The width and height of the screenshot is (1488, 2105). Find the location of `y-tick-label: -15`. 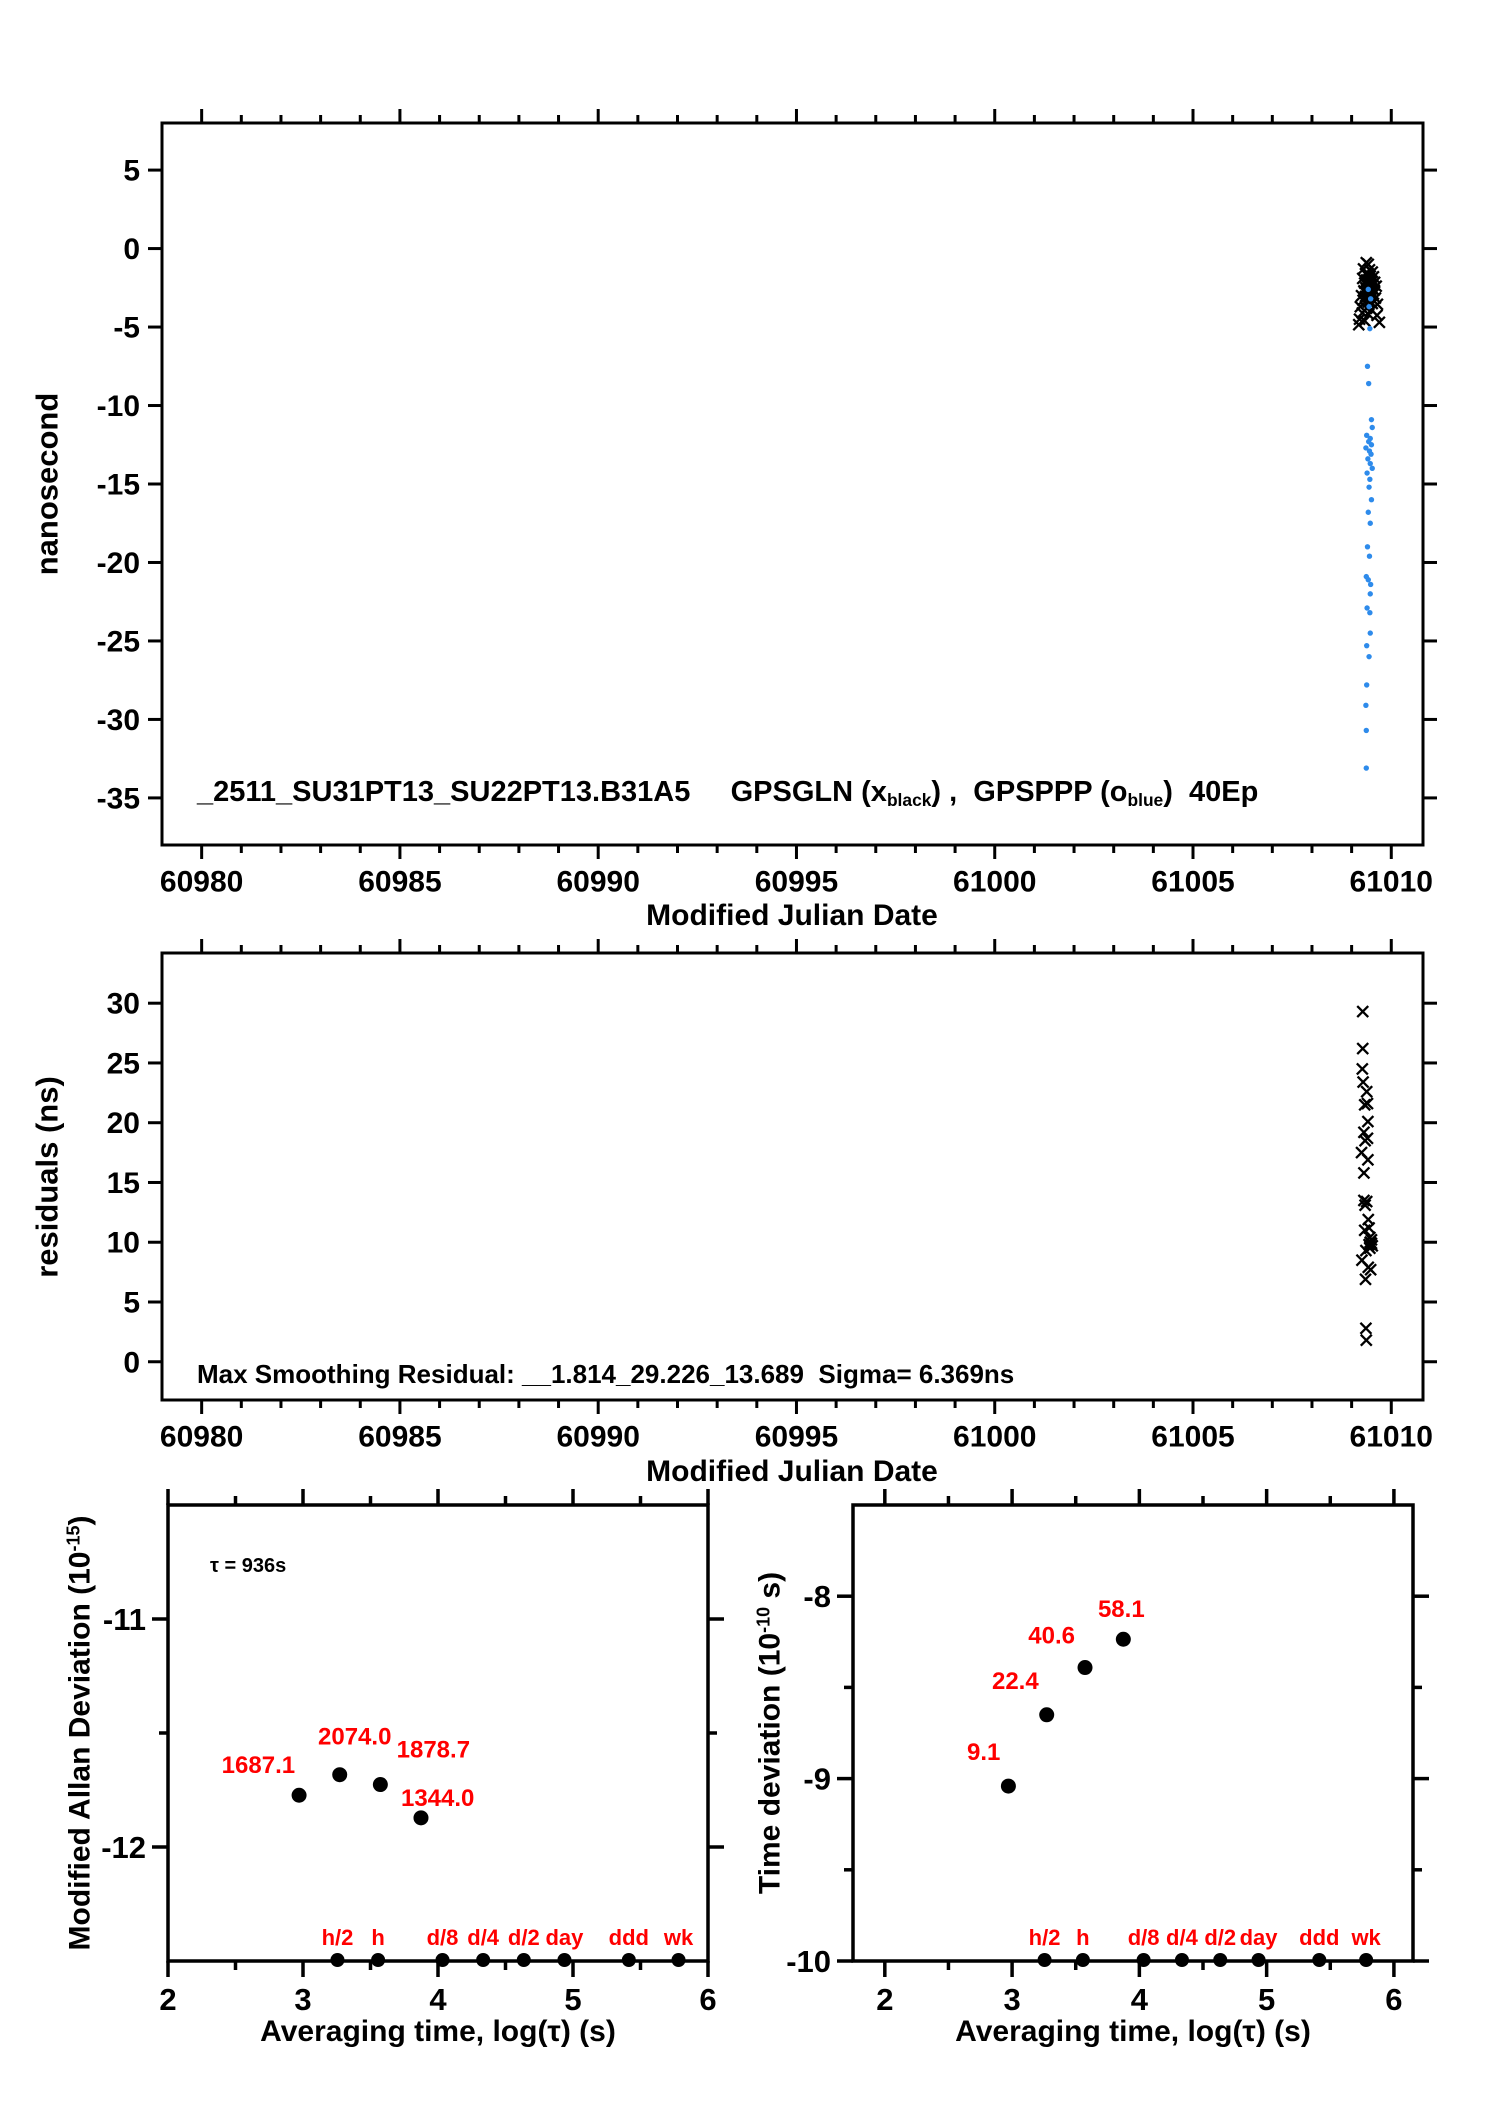

y-tick-label: -15 is located at coordinates (118, 485).